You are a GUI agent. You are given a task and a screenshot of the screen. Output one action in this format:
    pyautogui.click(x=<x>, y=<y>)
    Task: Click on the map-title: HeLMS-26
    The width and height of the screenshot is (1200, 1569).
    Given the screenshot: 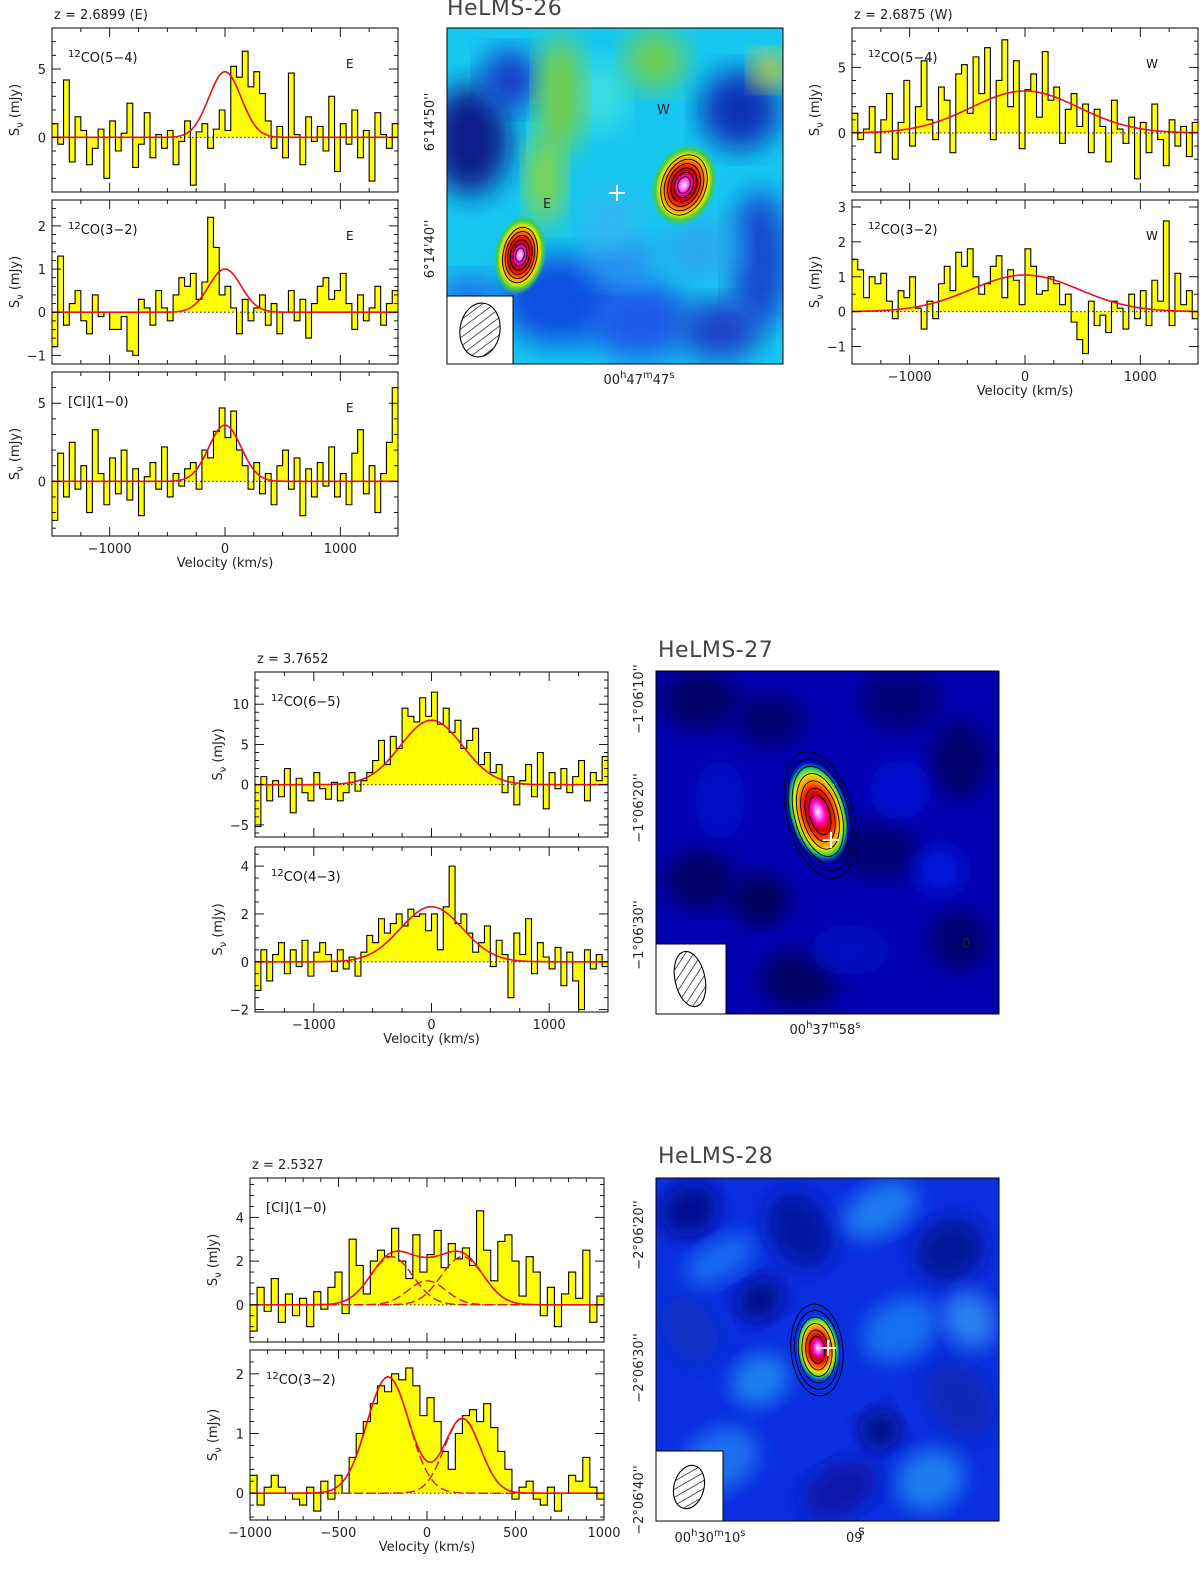 What is the action you would take?
    pyautogui.click(x=504, y=10)
    